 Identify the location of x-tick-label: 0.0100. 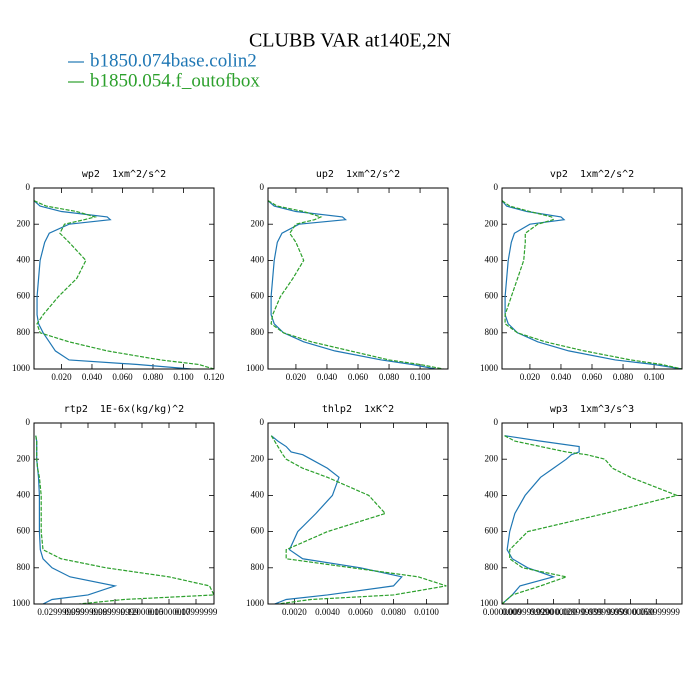
(426, 612).